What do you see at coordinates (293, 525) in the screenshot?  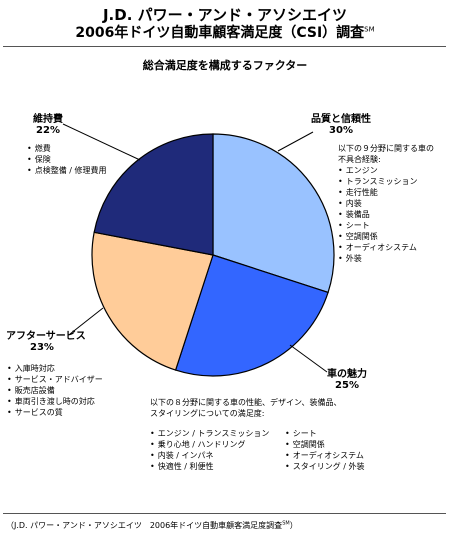 I see `footer-close: ）` at bounding box center [293, 525].